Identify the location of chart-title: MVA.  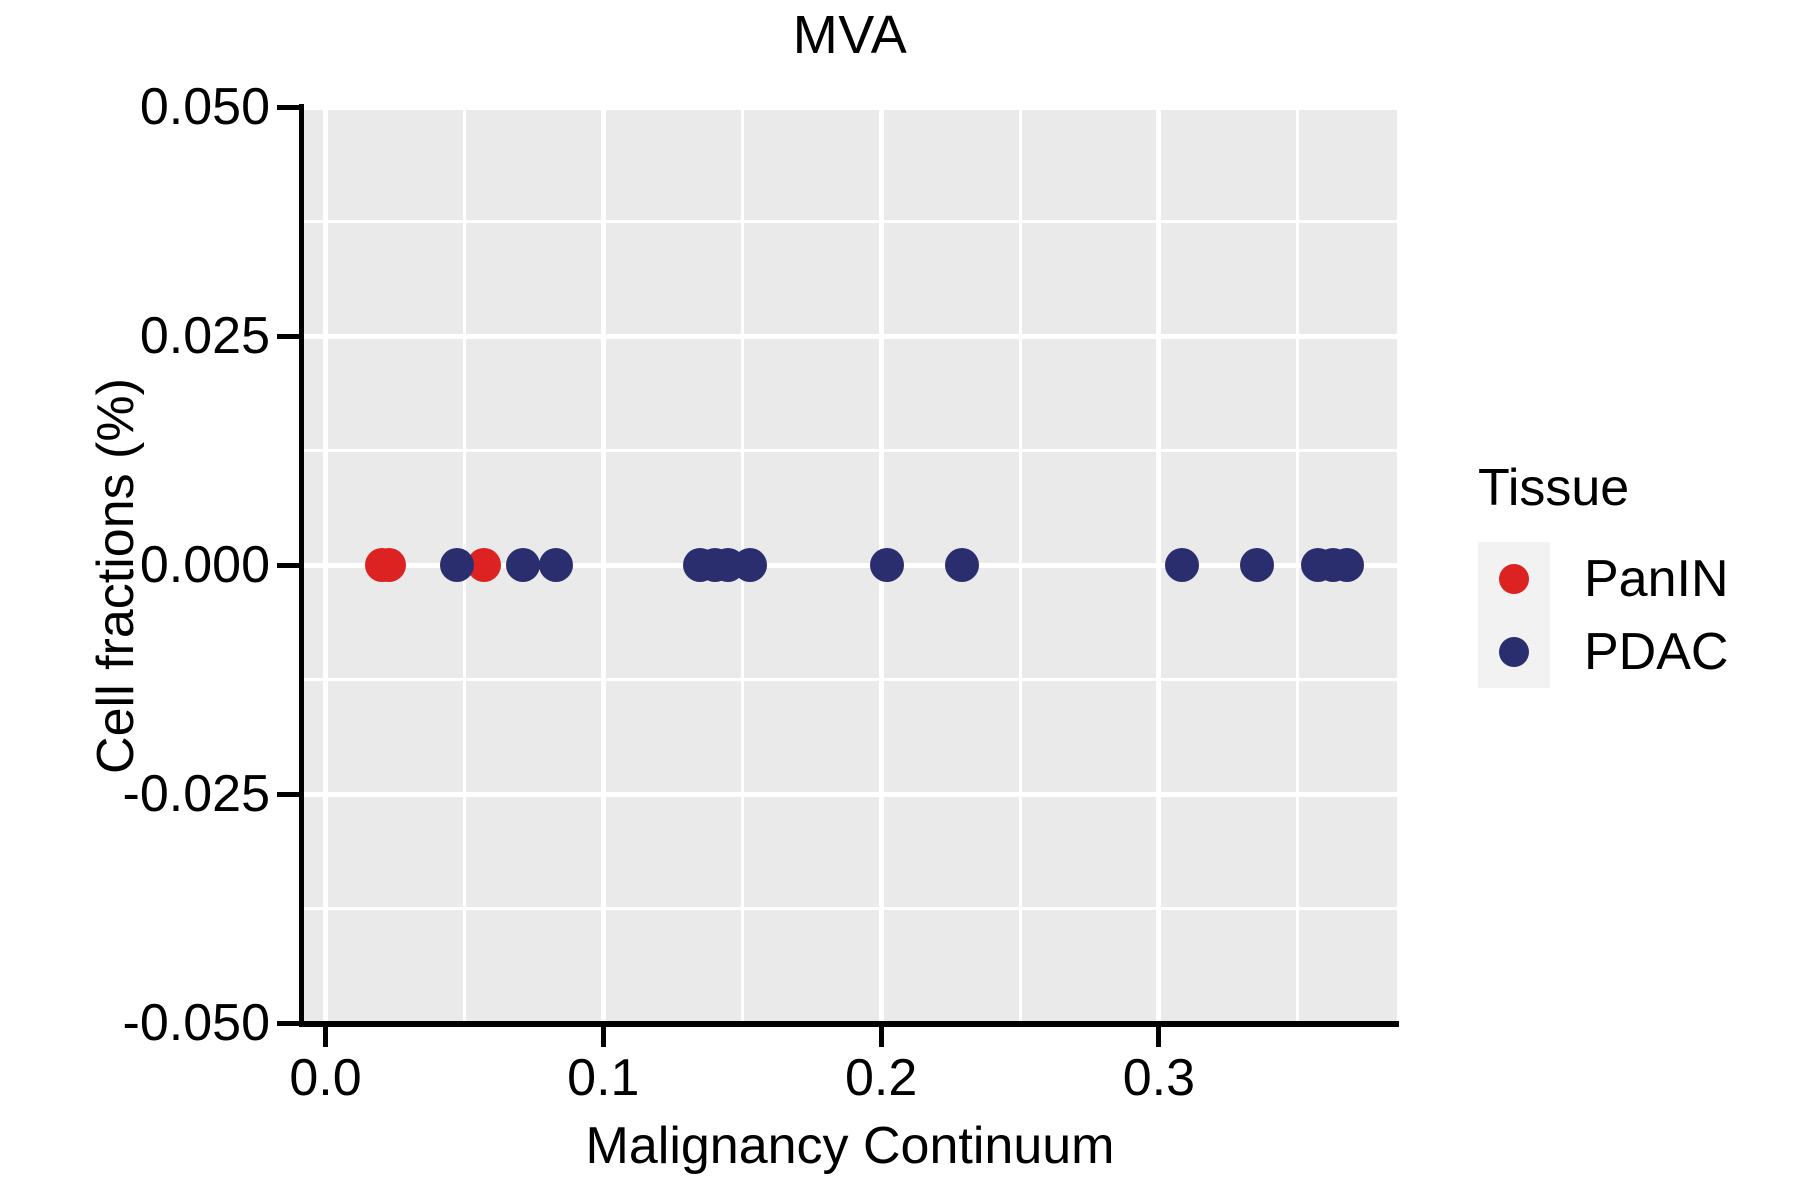
(850, 35).